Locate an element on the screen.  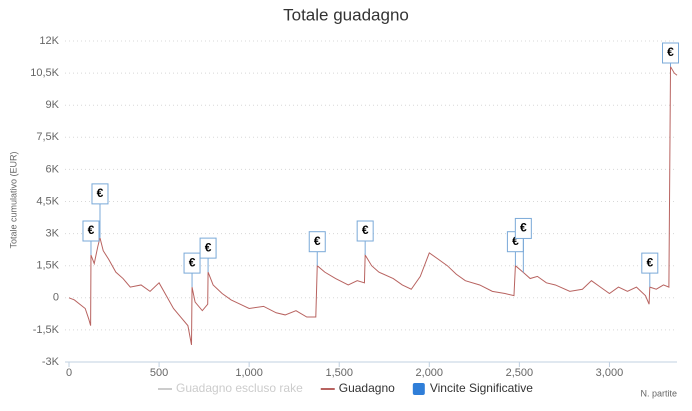
x-tick-label: 2,500 is located at coordinates (520, 373).